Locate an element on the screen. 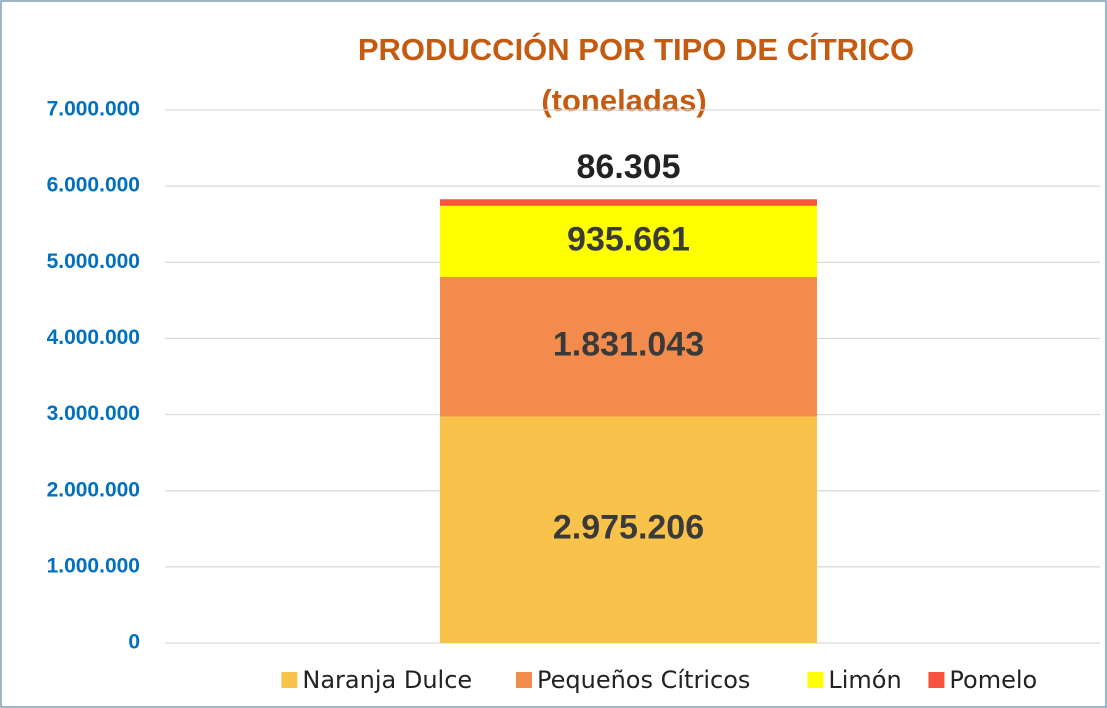 This screenshot has height=708, width=1107. chart-subtitle: (toneladas) is located at coordinates (623, 100).